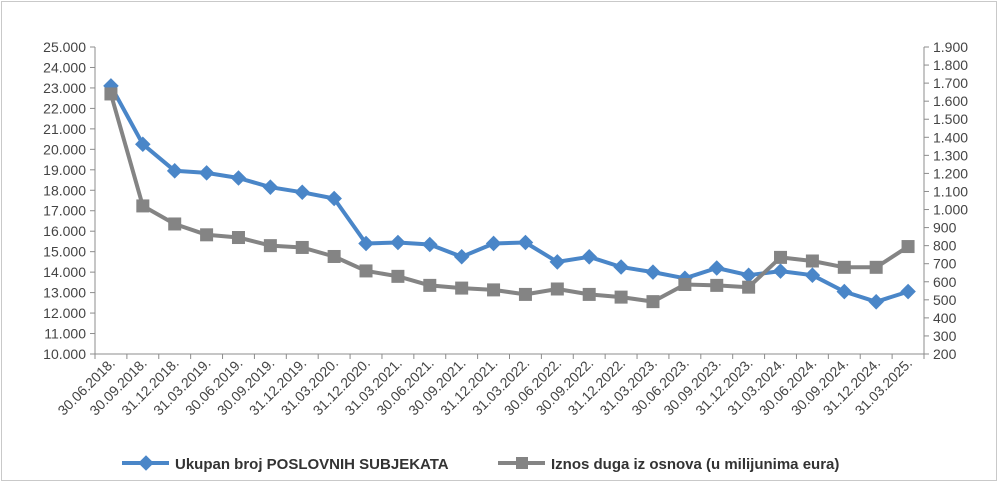 Image resolution: width=1000 pixels, height=484 pixels. Describe the element at coordinates (64, 272) in the screenshot. I see `left-tick-label: 14.000` at that location.